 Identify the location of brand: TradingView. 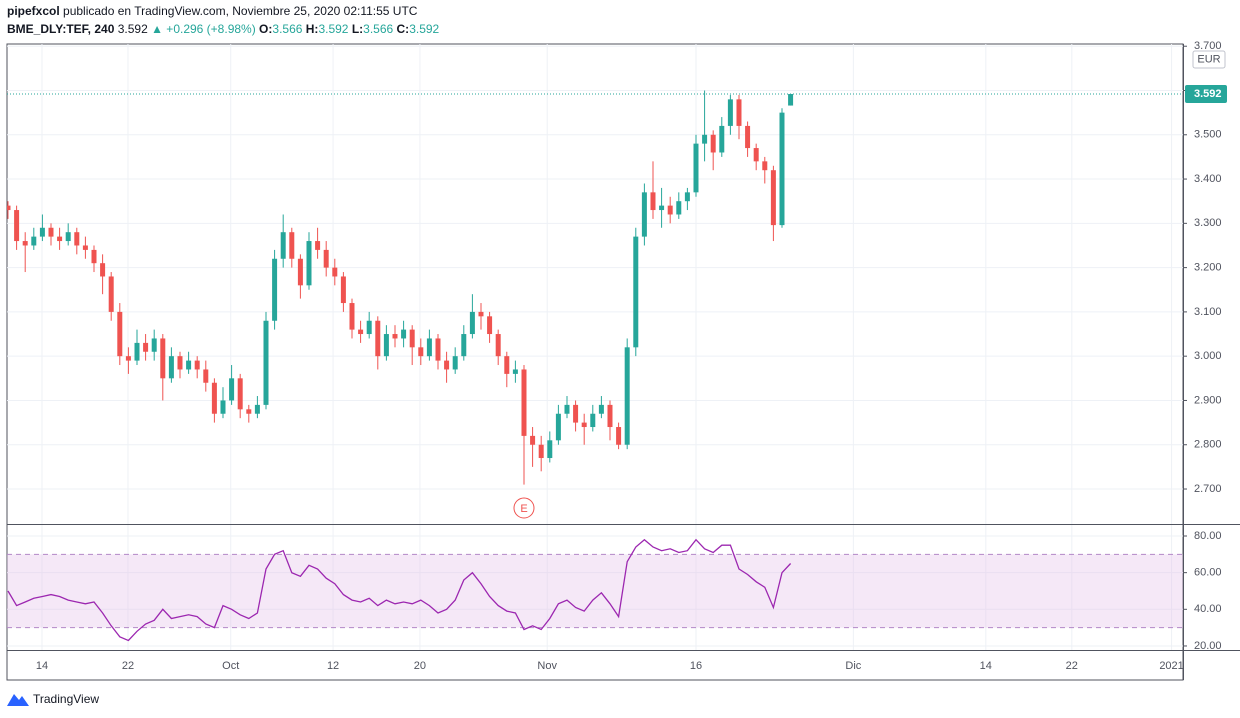
(66, 699).